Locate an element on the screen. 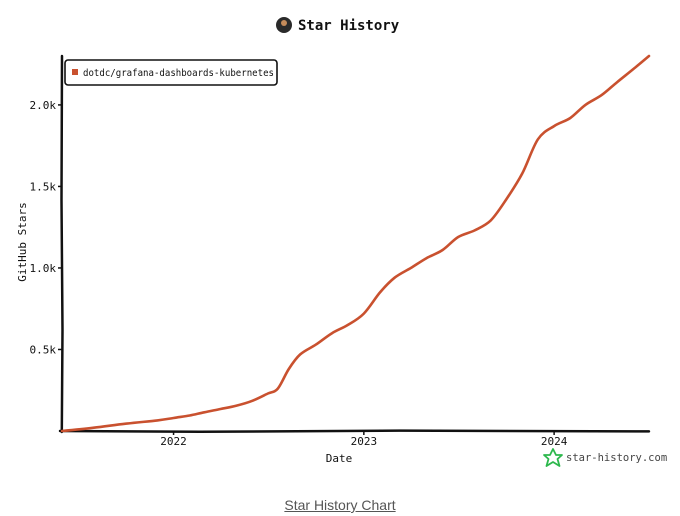 This screenshot has width=680, height=516. y-tick-label: 1.5k is located at coordinates (43, 186).